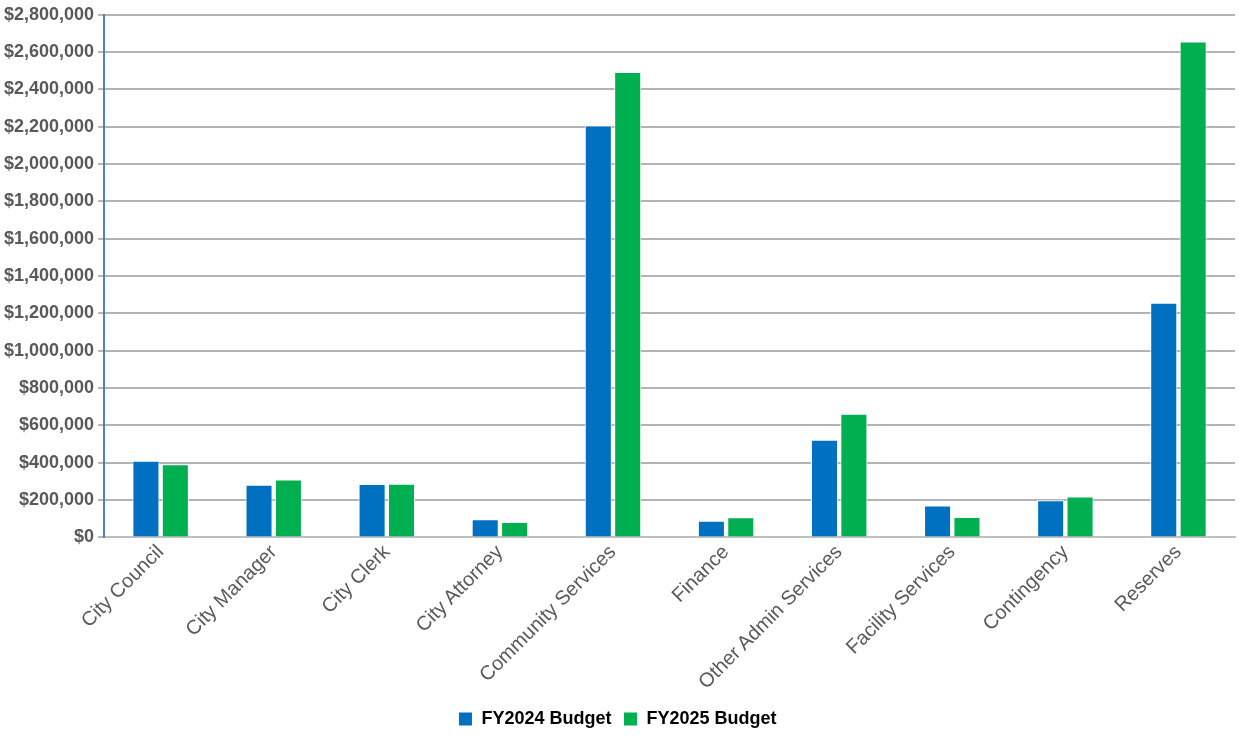 The height and width of the screenshot is (738, 1239). I want to click on y-tick-label: $200,000, so click(57, 499).